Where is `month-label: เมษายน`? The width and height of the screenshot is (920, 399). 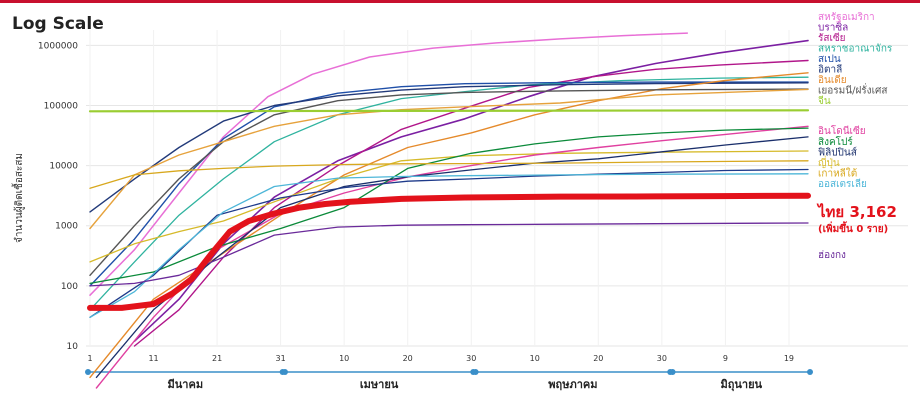
month-label: เมษายน is located at coordinates (379, 384).